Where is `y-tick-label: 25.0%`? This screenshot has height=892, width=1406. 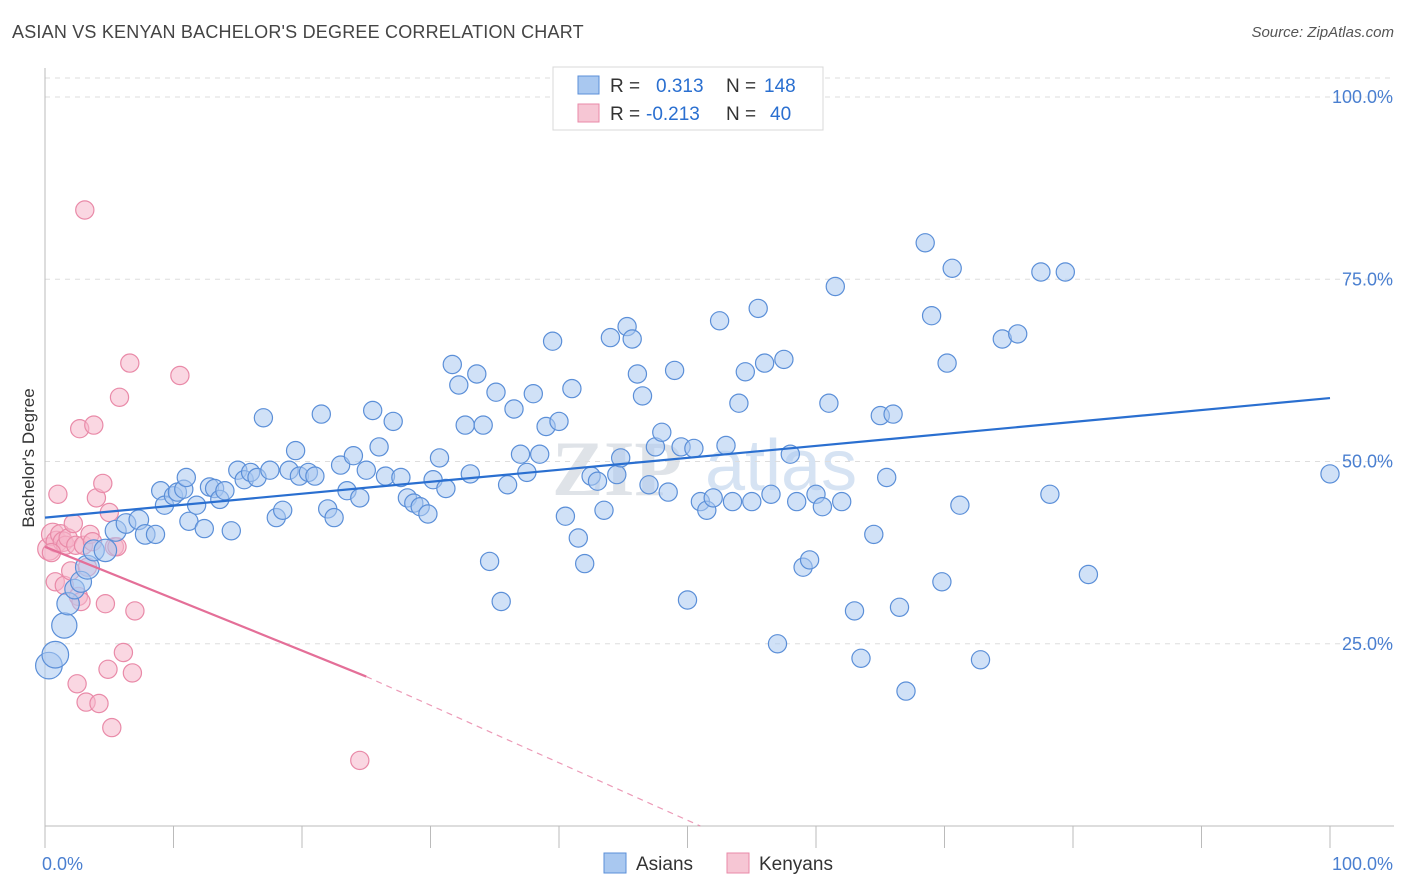
y-tick-label: 25.0% is located at coordinates (1367, 644).